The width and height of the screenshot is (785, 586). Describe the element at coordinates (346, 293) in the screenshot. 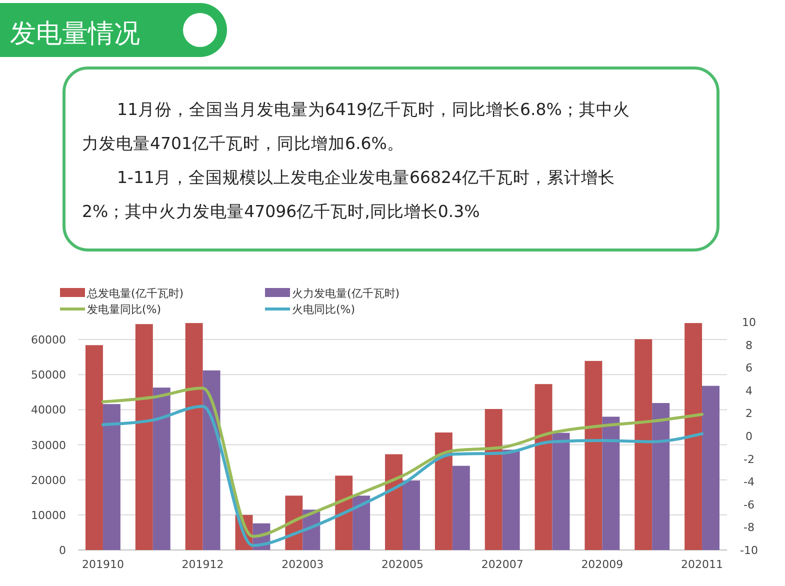

I see `legend-label: 火力发电量(亿千瓦时)` at that location.